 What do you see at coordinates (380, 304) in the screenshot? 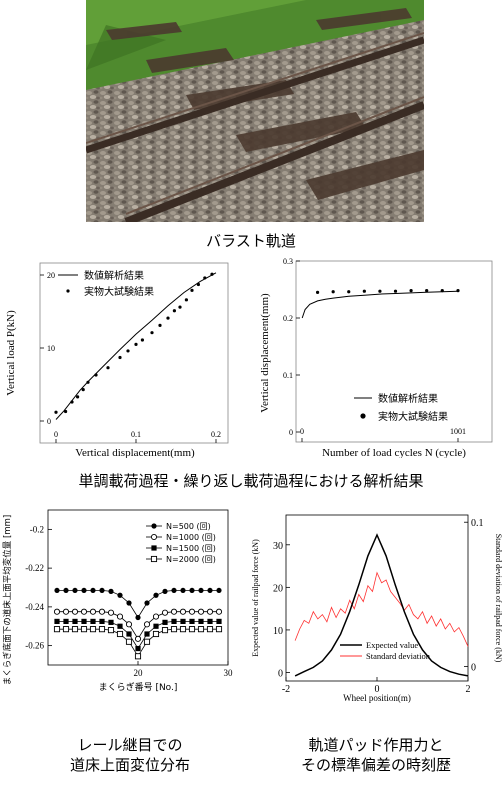
I see `chart2-series-line-numerical` at bounding box center [380, 304].